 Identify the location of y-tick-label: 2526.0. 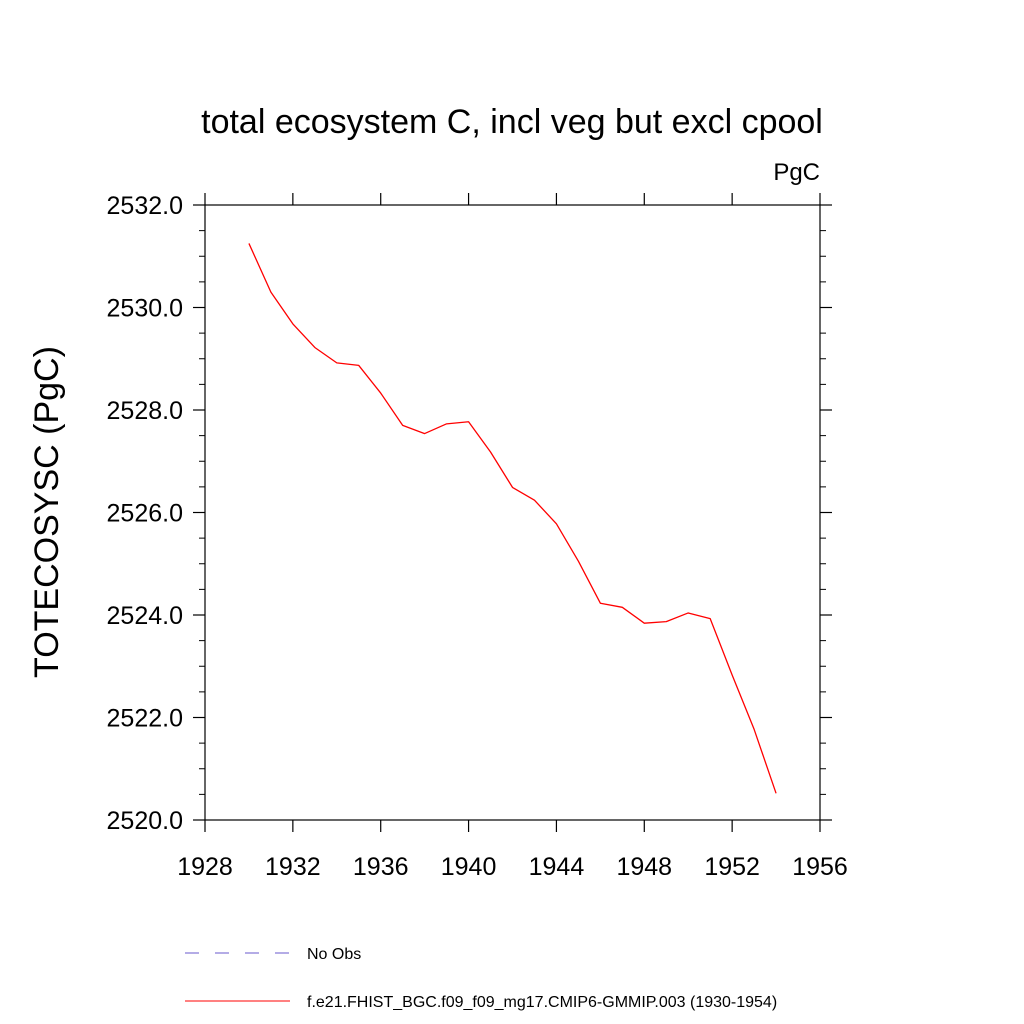
(145, 514).